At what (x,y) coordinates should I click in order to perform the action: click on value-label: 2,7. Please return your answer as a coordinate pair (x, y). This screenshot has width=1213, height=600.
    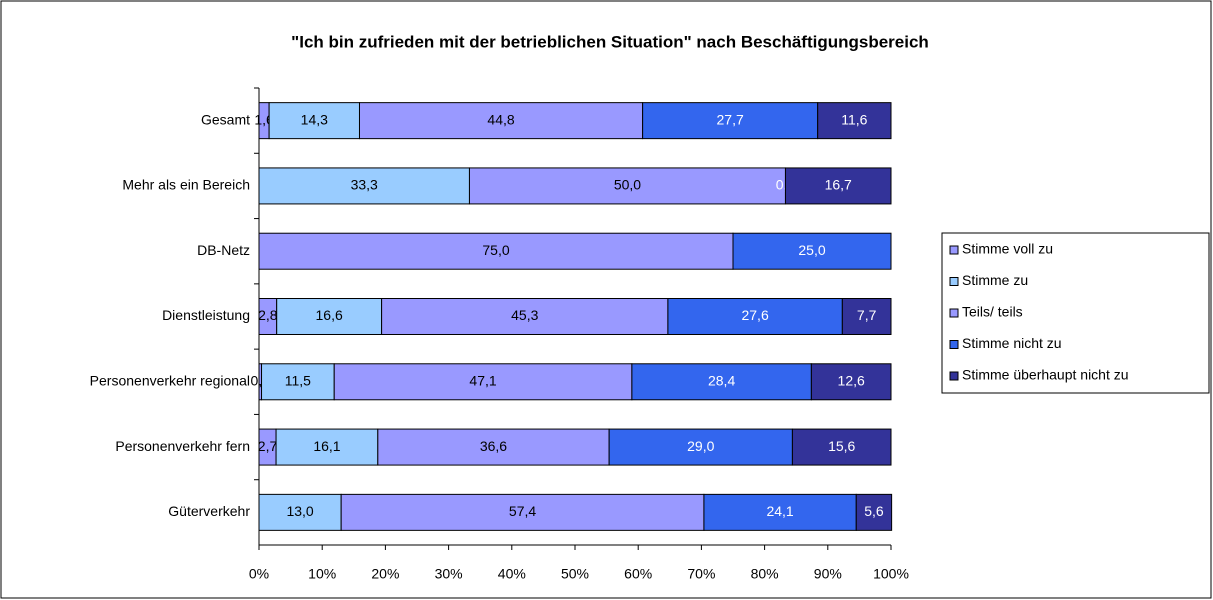
    Looking at the image, I should click on (268, 446).